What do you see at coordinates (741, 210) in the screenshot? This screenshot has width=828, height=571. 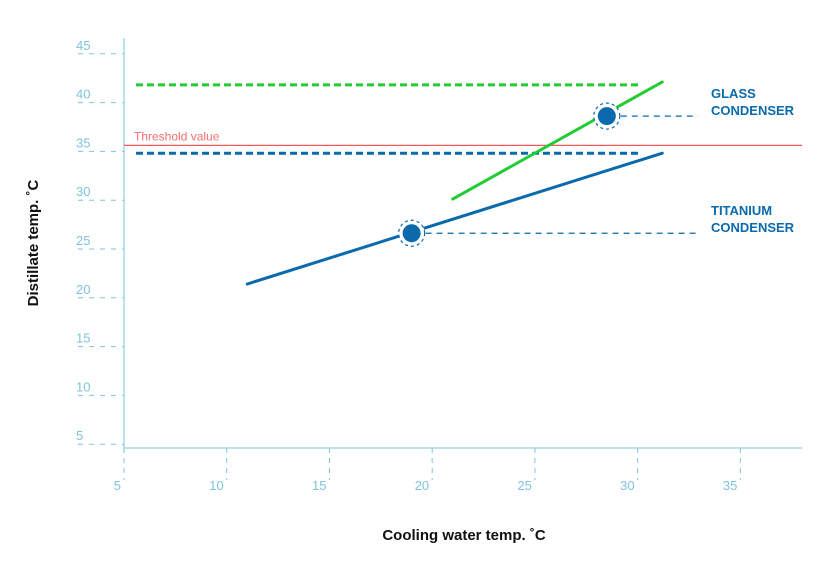 I see `titanium-series-label-line: TITANIUM` at bounding box center [741, 210].